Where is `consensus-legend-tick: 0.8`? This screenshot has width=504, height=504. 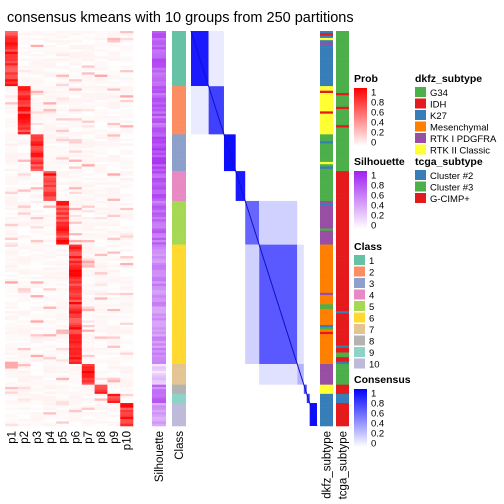 consensus-legend-tick: 0.8 is located at coordinates (377, 404).